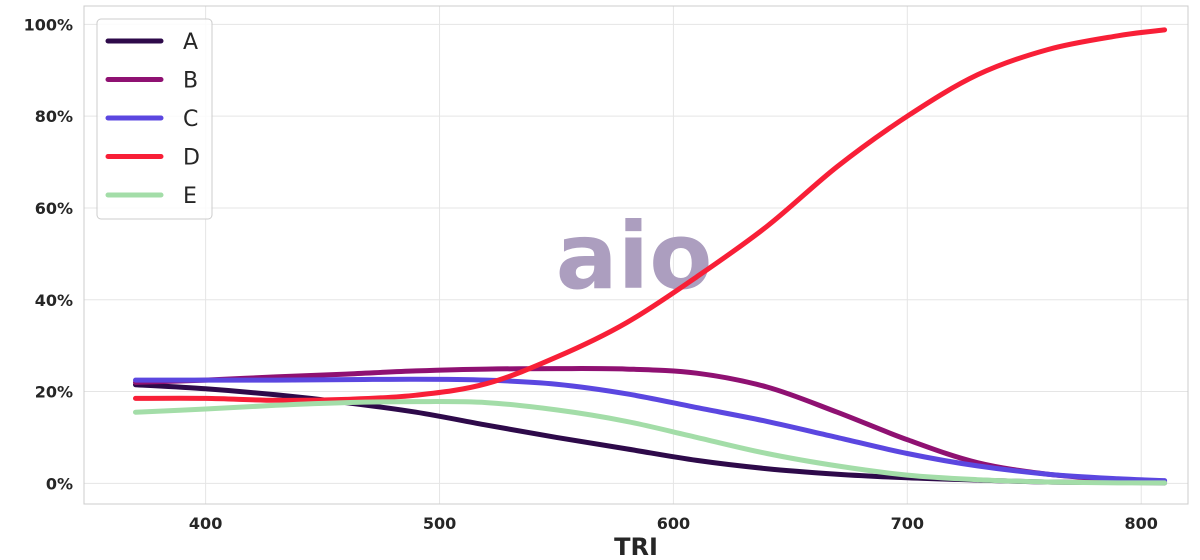  I want to click on x-tick-label: 400, so click(205, 523).